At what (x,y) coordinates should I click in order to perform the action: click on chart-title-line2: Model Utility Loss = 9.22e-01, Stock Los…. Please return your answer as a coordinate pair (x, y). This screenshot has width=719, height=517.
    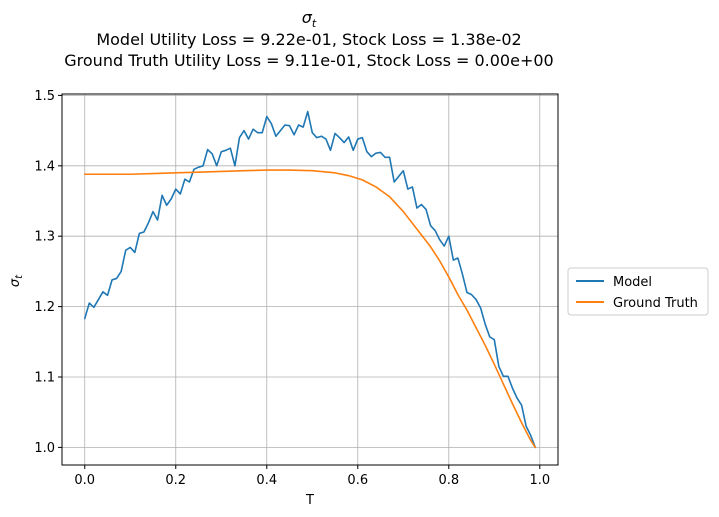
    Looking at the image, I should click on (308, 39).